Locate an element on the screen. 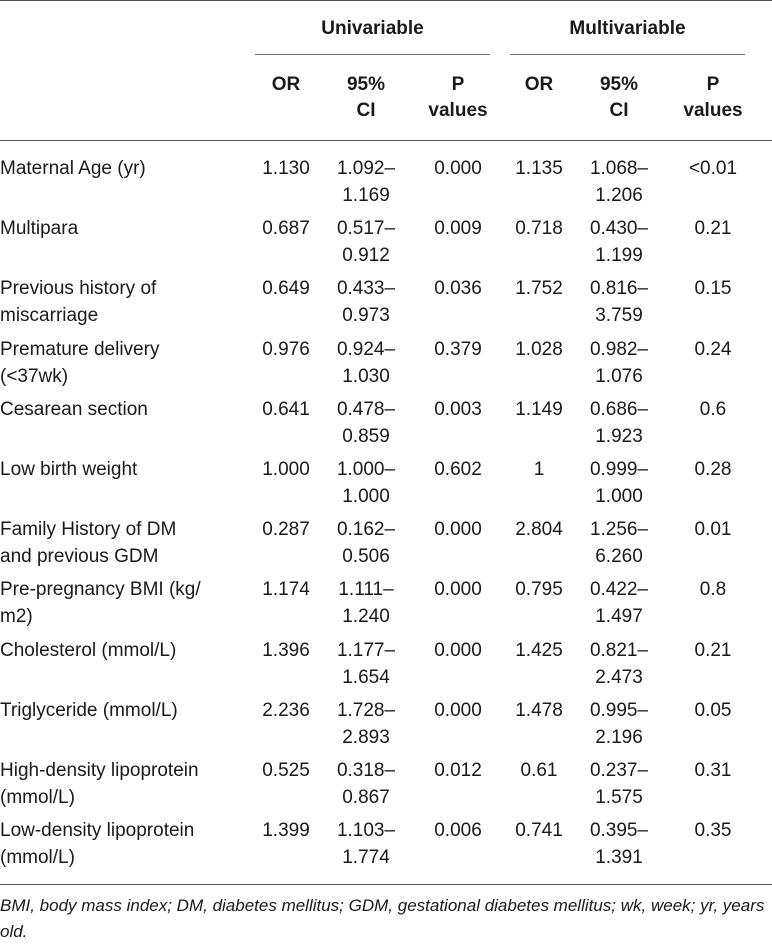 The image size is (772, 946). cell-multivariable-or: 2.804 is located at coordinates (539, 530).